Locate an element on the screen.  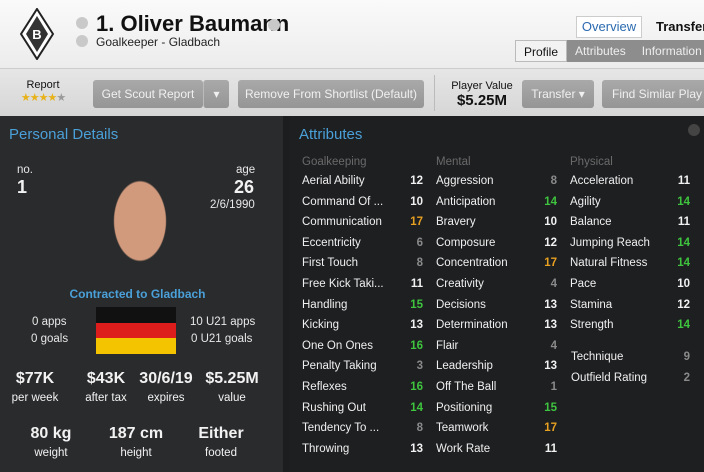
attribute-name: Off The Ball is located at coordinates (466, 387).